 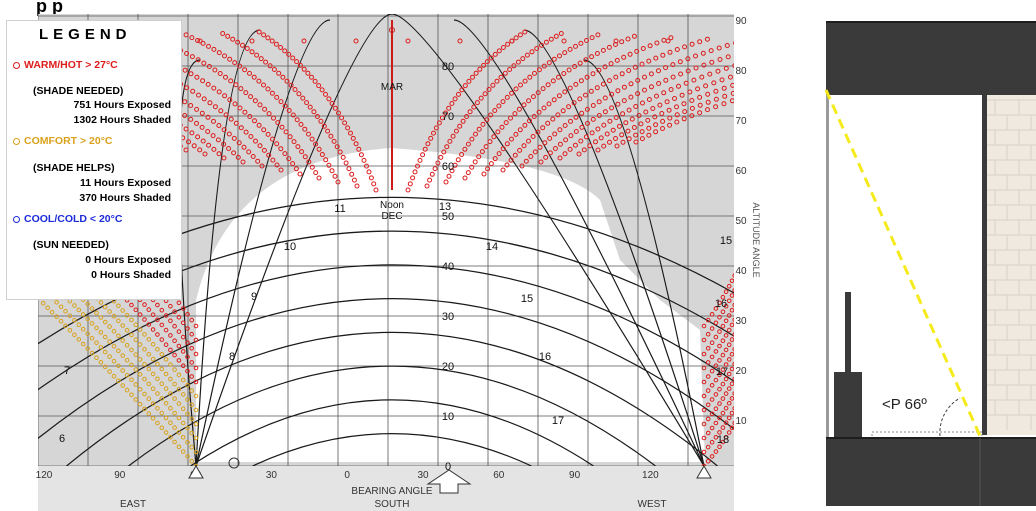 What do you see at coordinates (652, 504) in the screenshot?
I see `direction-west-label: WEST` at bounding box center [652, 504].